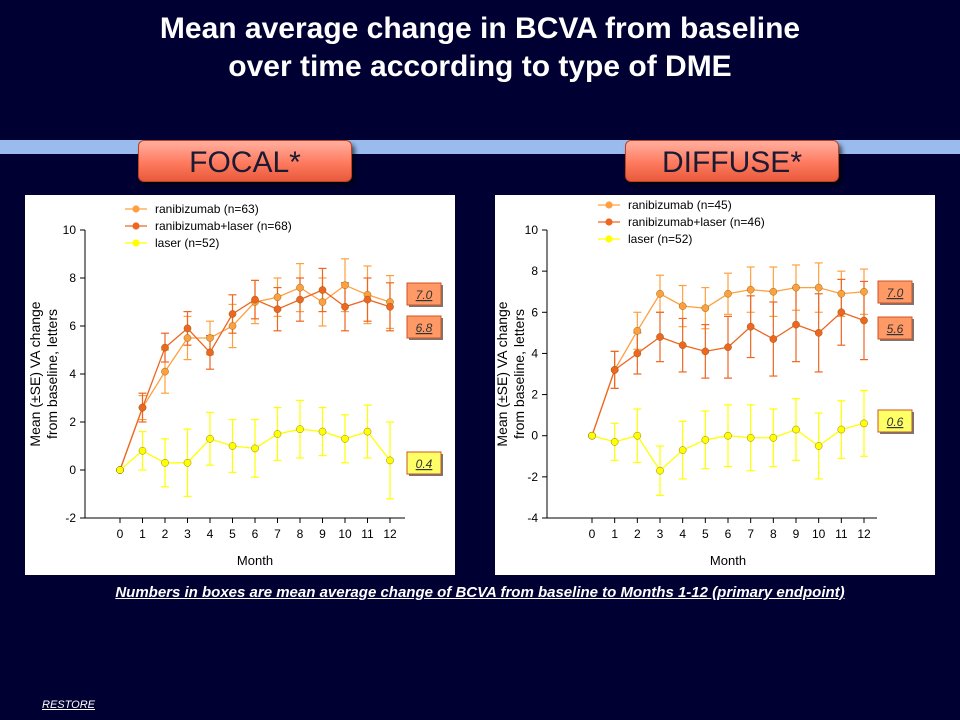 The width and height of the screenshot is (960, 720). Describe the element at coordinates (300, 534) in the screenshot. I see `x-tick-label: 8` at that location.